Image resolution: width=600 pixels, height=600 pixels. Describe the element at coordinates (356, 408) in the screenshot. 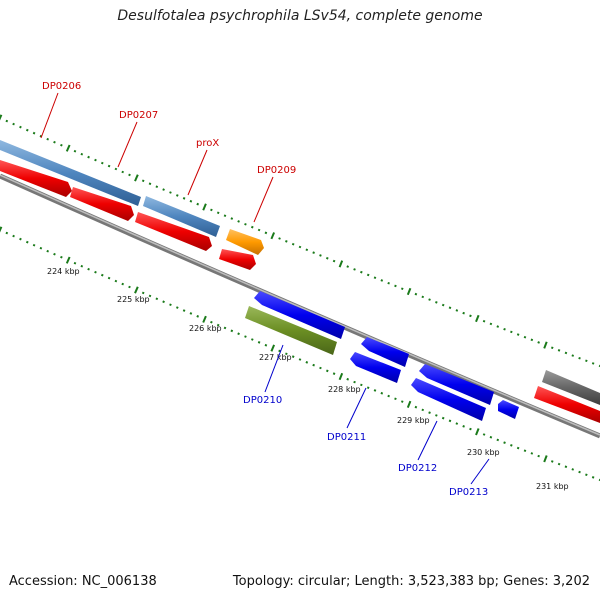

I see `leader-line-dp0211` at that location.